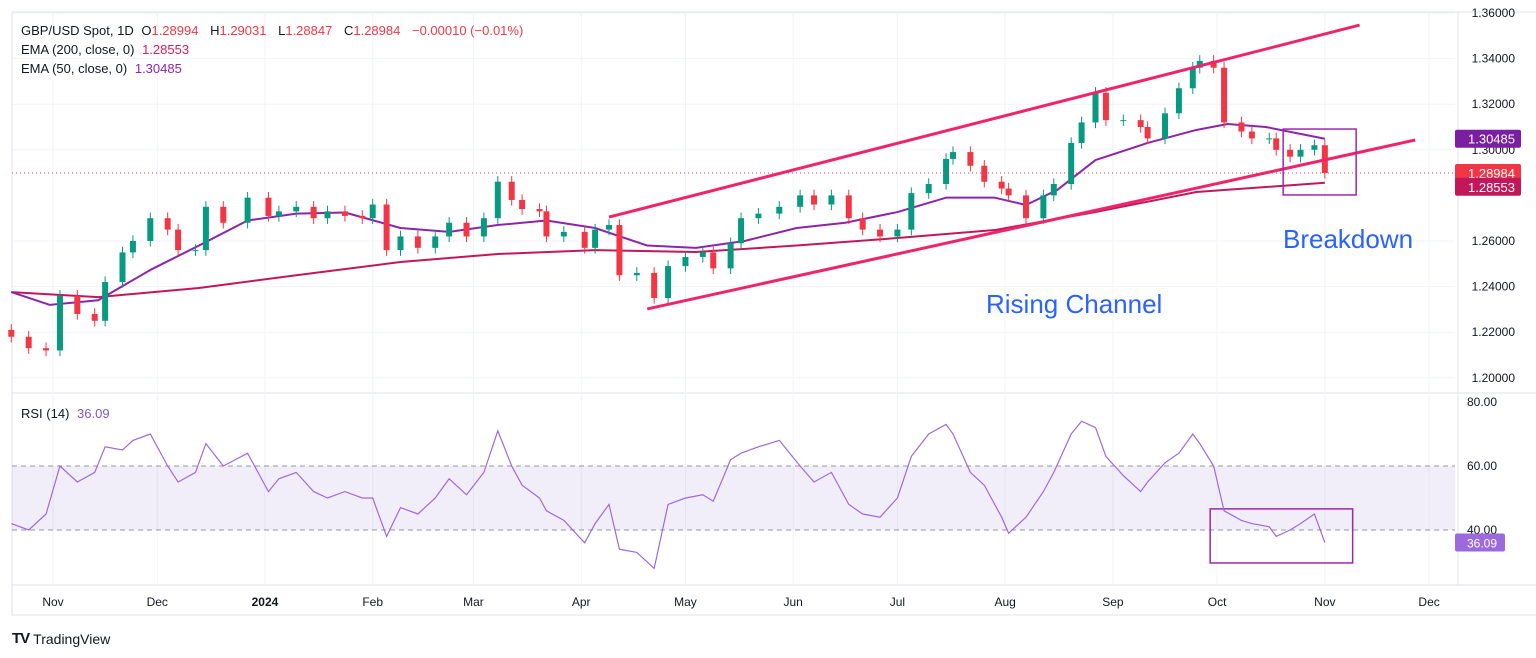 The image size is (1536, 658). Describe the element at coordinates (1491, 139) in the screenshot. I see `price-tag-label: 1.30485` at that location.